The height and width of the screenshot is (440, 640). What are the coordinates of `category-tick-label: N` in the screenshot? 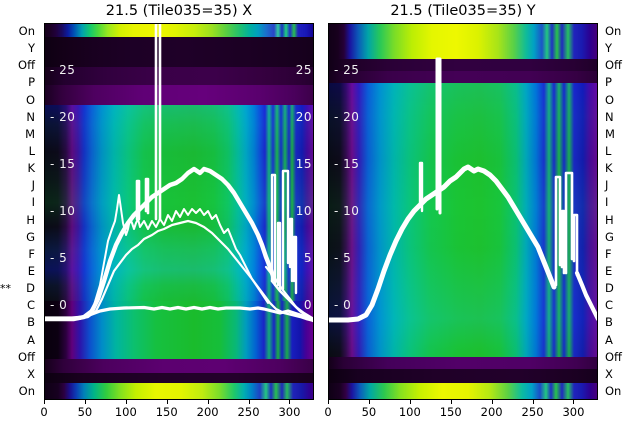 It's located at (30, 116).